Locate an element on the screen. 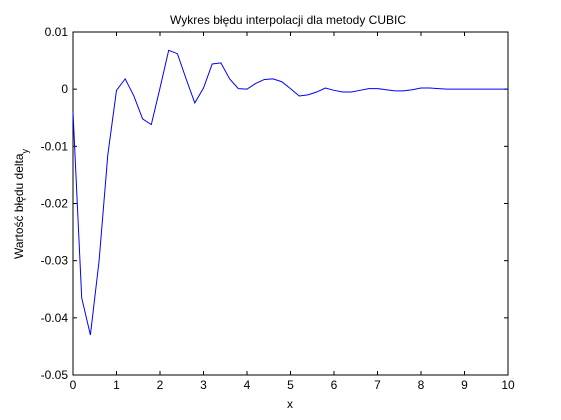 Image resolution: width=561 pixels, height=420 pixels. y-tick-label: 0.01 is located at coordinates (57, 32).